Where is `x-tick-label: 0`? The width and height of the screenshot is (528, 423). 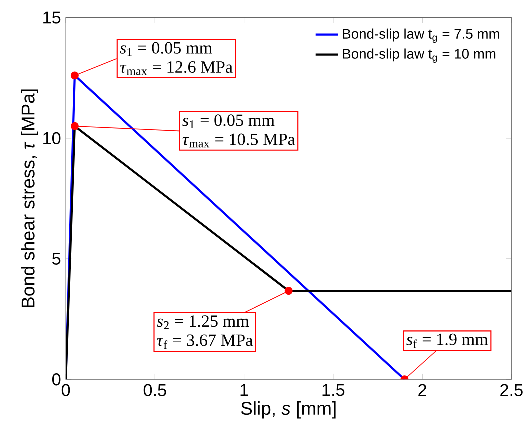 x-tick-label: 0 is located at coordinates (66, 390).